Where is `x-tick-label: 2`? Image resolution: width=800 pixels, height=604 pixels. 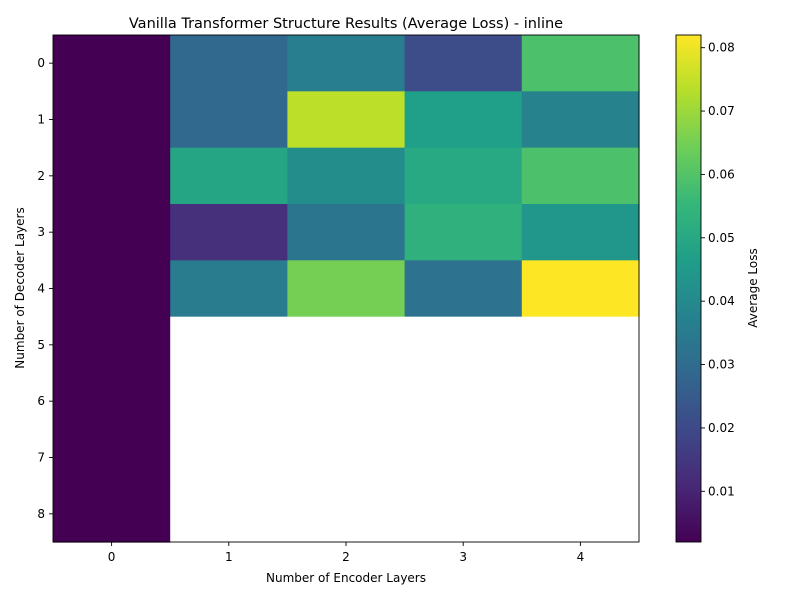 x-tick-label: 2 is located at coordinates (346, 557).